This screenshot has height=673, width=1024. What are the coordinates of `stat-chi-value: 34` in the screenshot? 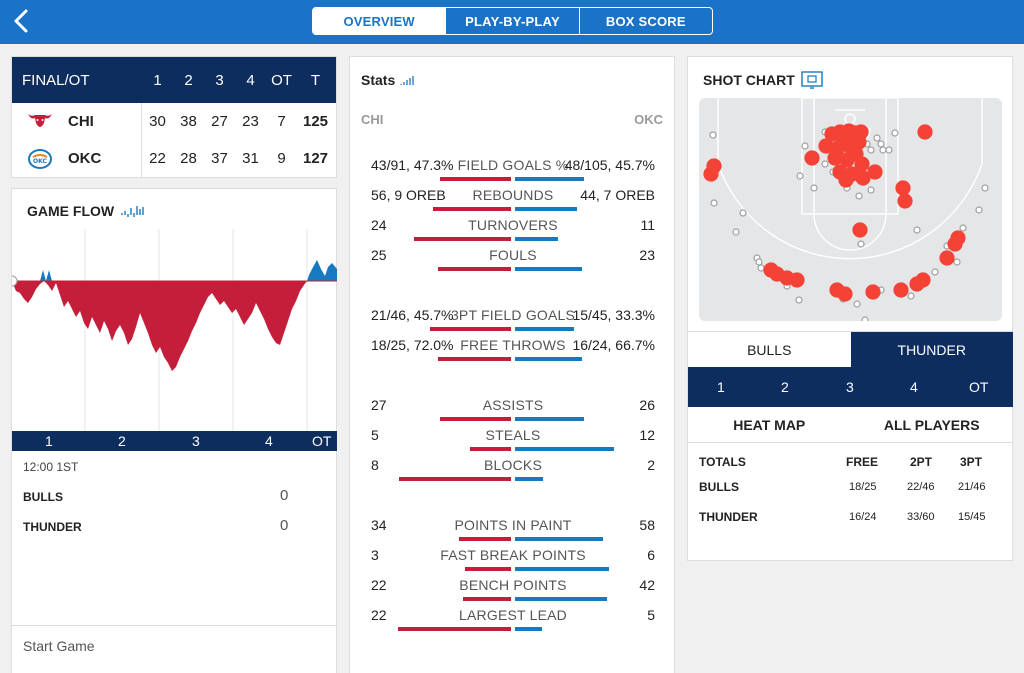 It's located at (379, 525).